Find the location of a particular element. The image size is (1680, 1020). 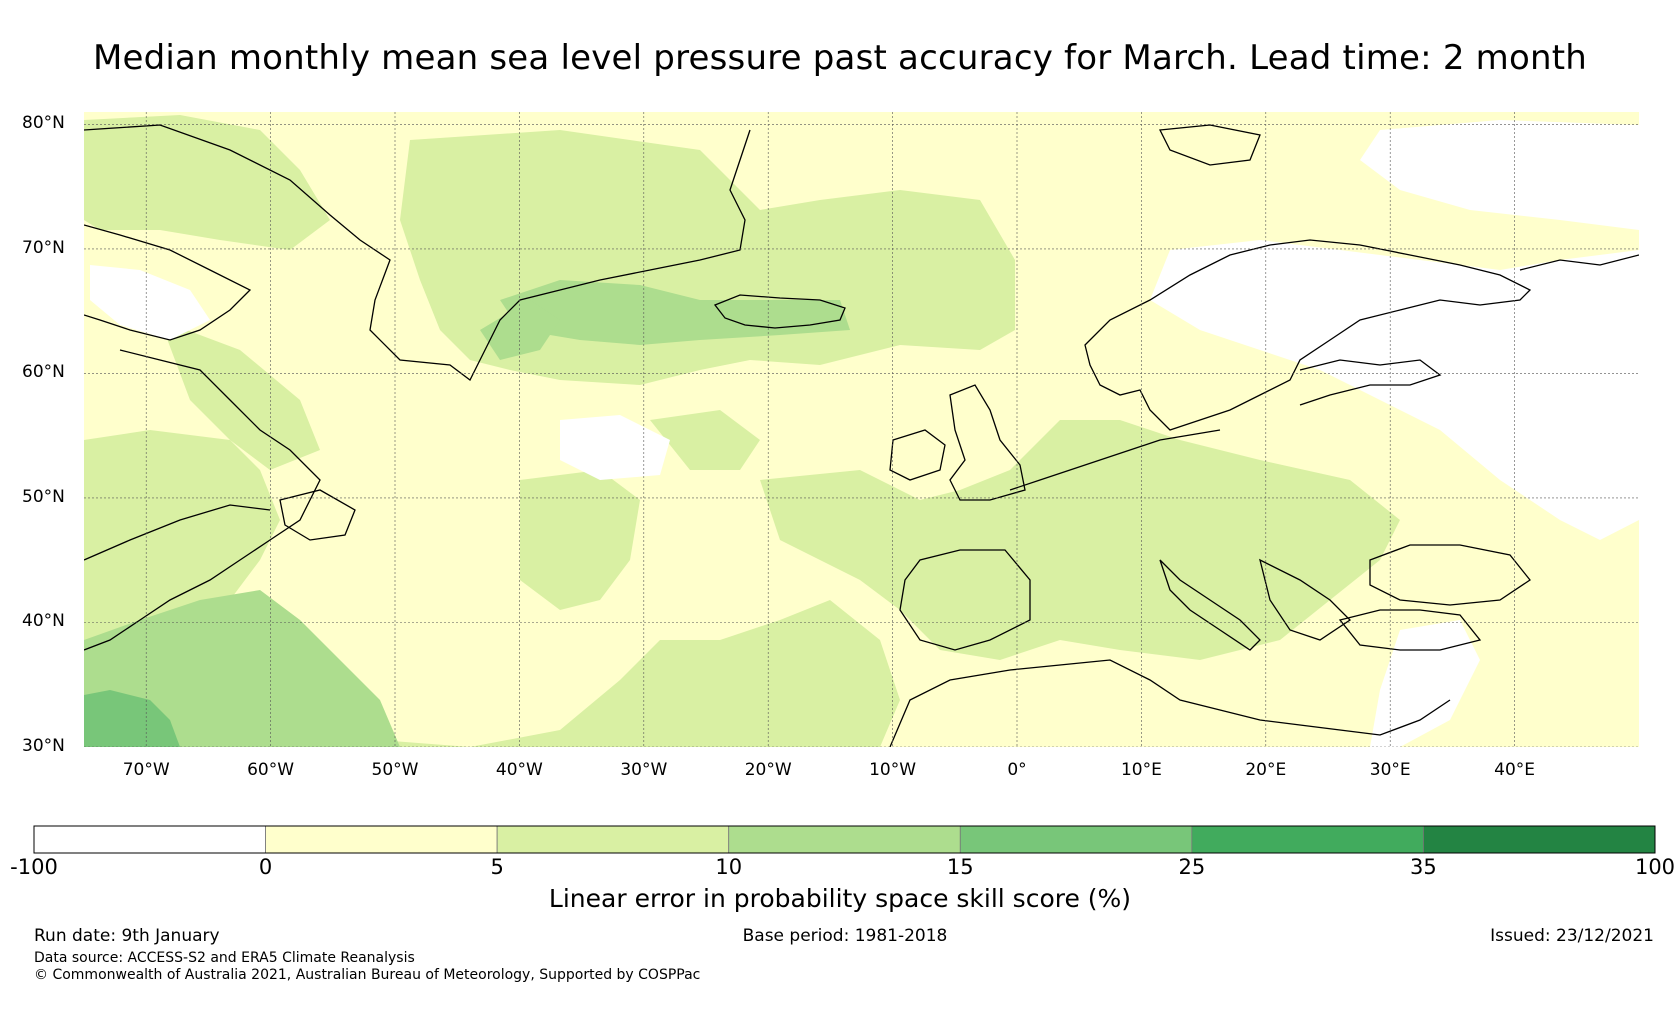

svalbard-coast is located at coordinates (1209, 145).